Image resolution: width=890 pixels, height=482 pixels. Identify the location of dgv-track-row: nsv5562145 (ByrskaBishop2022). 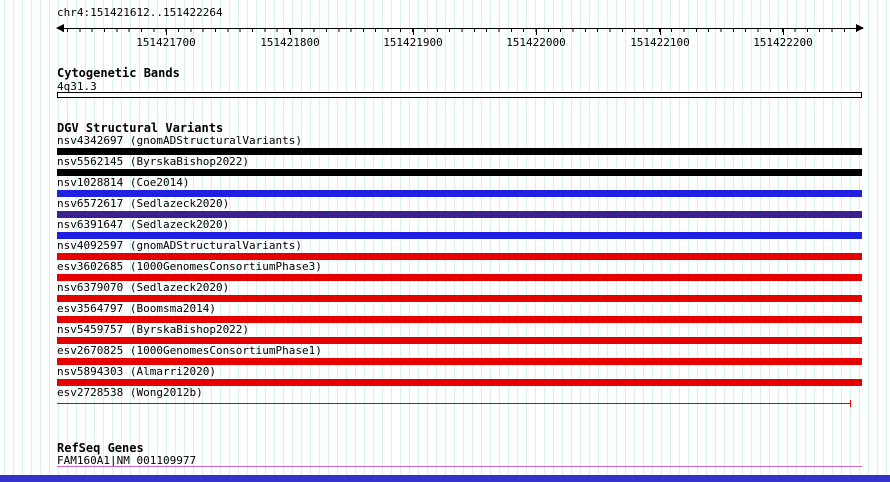
(459, 166).